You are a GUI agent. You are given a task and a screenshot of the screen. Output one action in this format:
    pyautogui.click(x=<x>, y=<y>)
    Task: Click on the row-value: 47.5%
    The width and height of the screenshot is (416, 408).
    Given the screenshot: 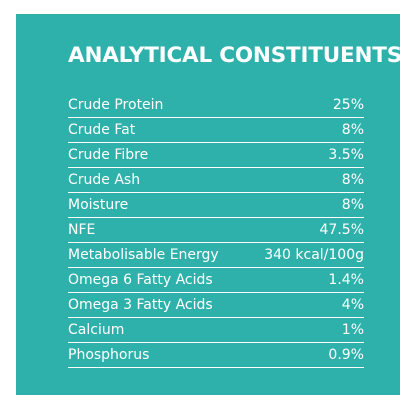 What is the action you would take?
    pyautogui.click(x=341, y=230)
    